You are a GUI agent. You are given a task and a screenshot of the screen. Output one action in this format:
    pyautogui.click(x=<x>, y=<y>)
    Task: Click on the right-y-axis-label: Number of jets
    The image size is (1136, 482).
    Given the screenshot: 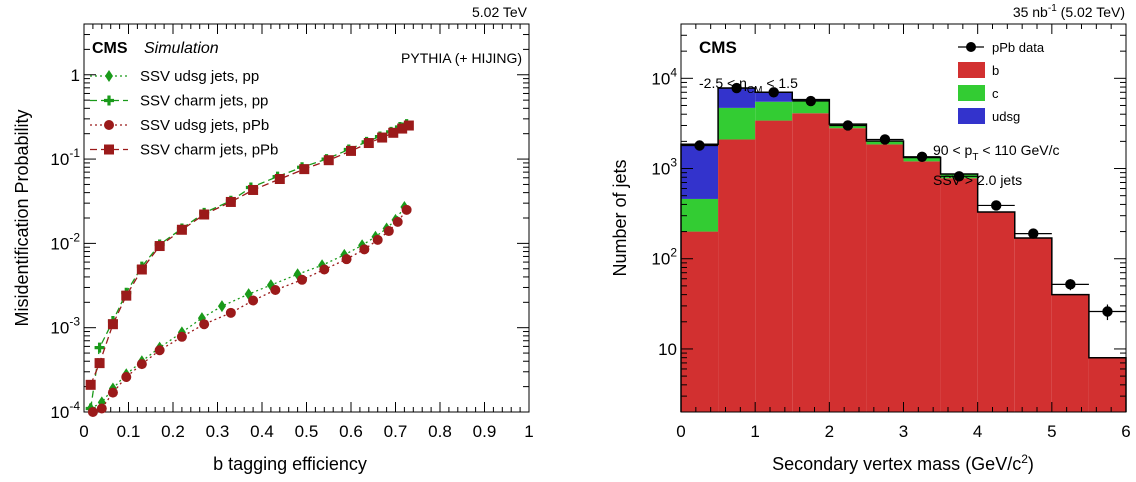 What is the action you would take?
    pyautogui.click(x=620, y=217)
    